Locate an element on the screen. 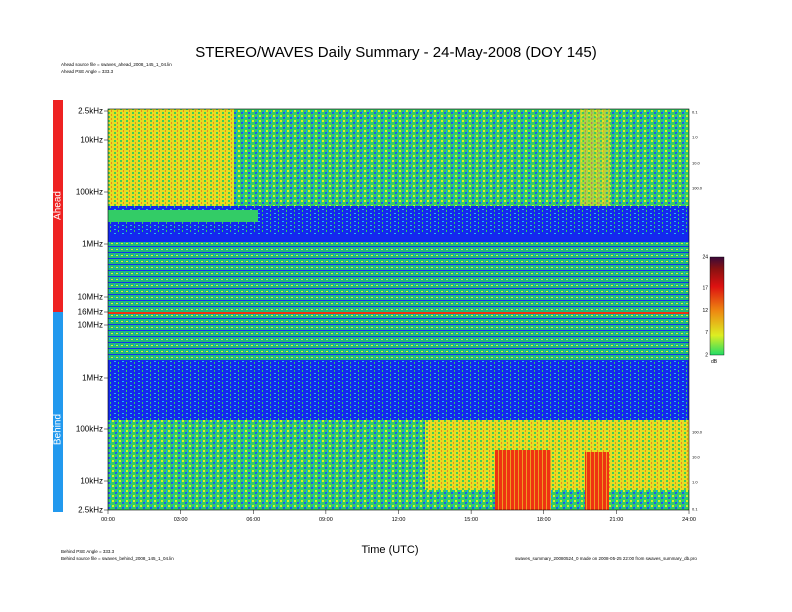  colorbar-tick-label: 7 is located at coordinates (706, 333).